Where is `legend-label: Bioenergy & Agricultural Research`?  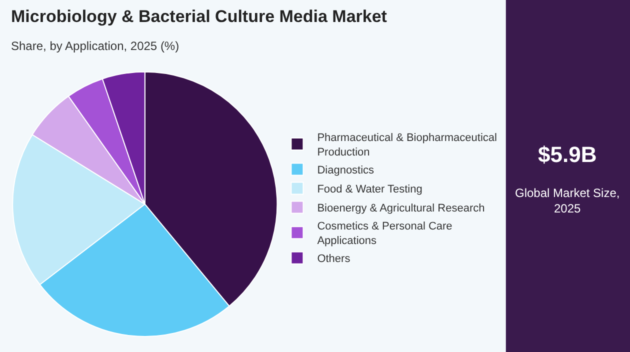 legend-label: Bioenergy & Agricultural Research is located at coordinates (401, 208).